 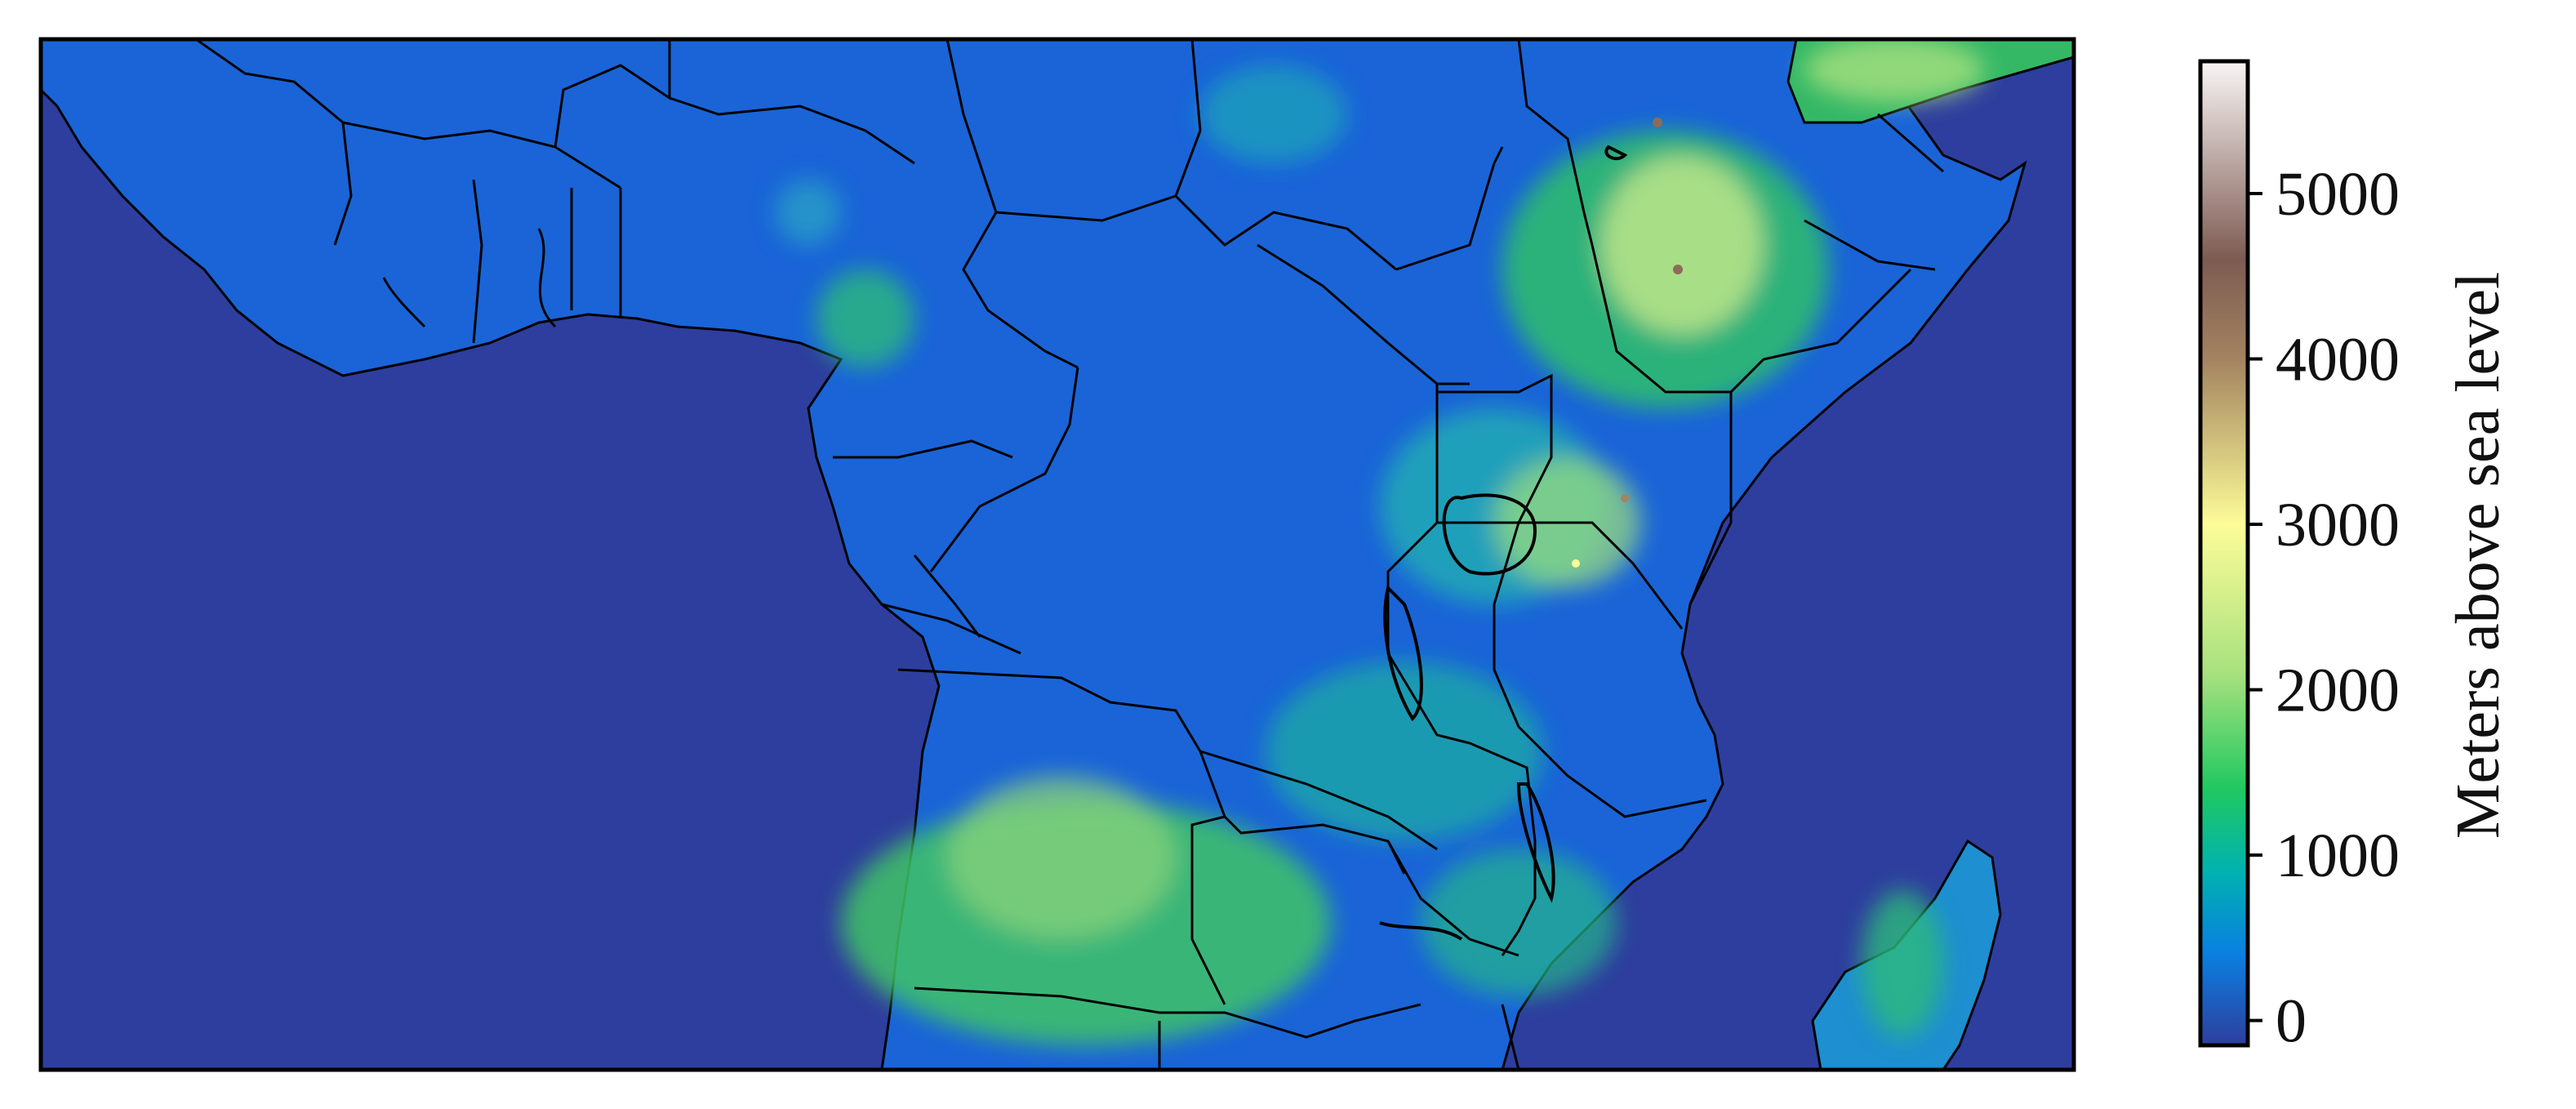 What do you see at coordinates (2478, 555) in the screenshot?
I see `colorbar-label: Meters above sea level` at bounding box center [2478, 555].